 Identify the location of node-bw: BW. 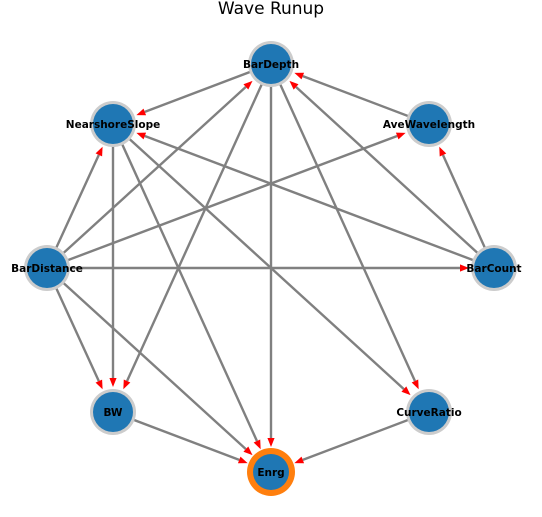
(113, 412).